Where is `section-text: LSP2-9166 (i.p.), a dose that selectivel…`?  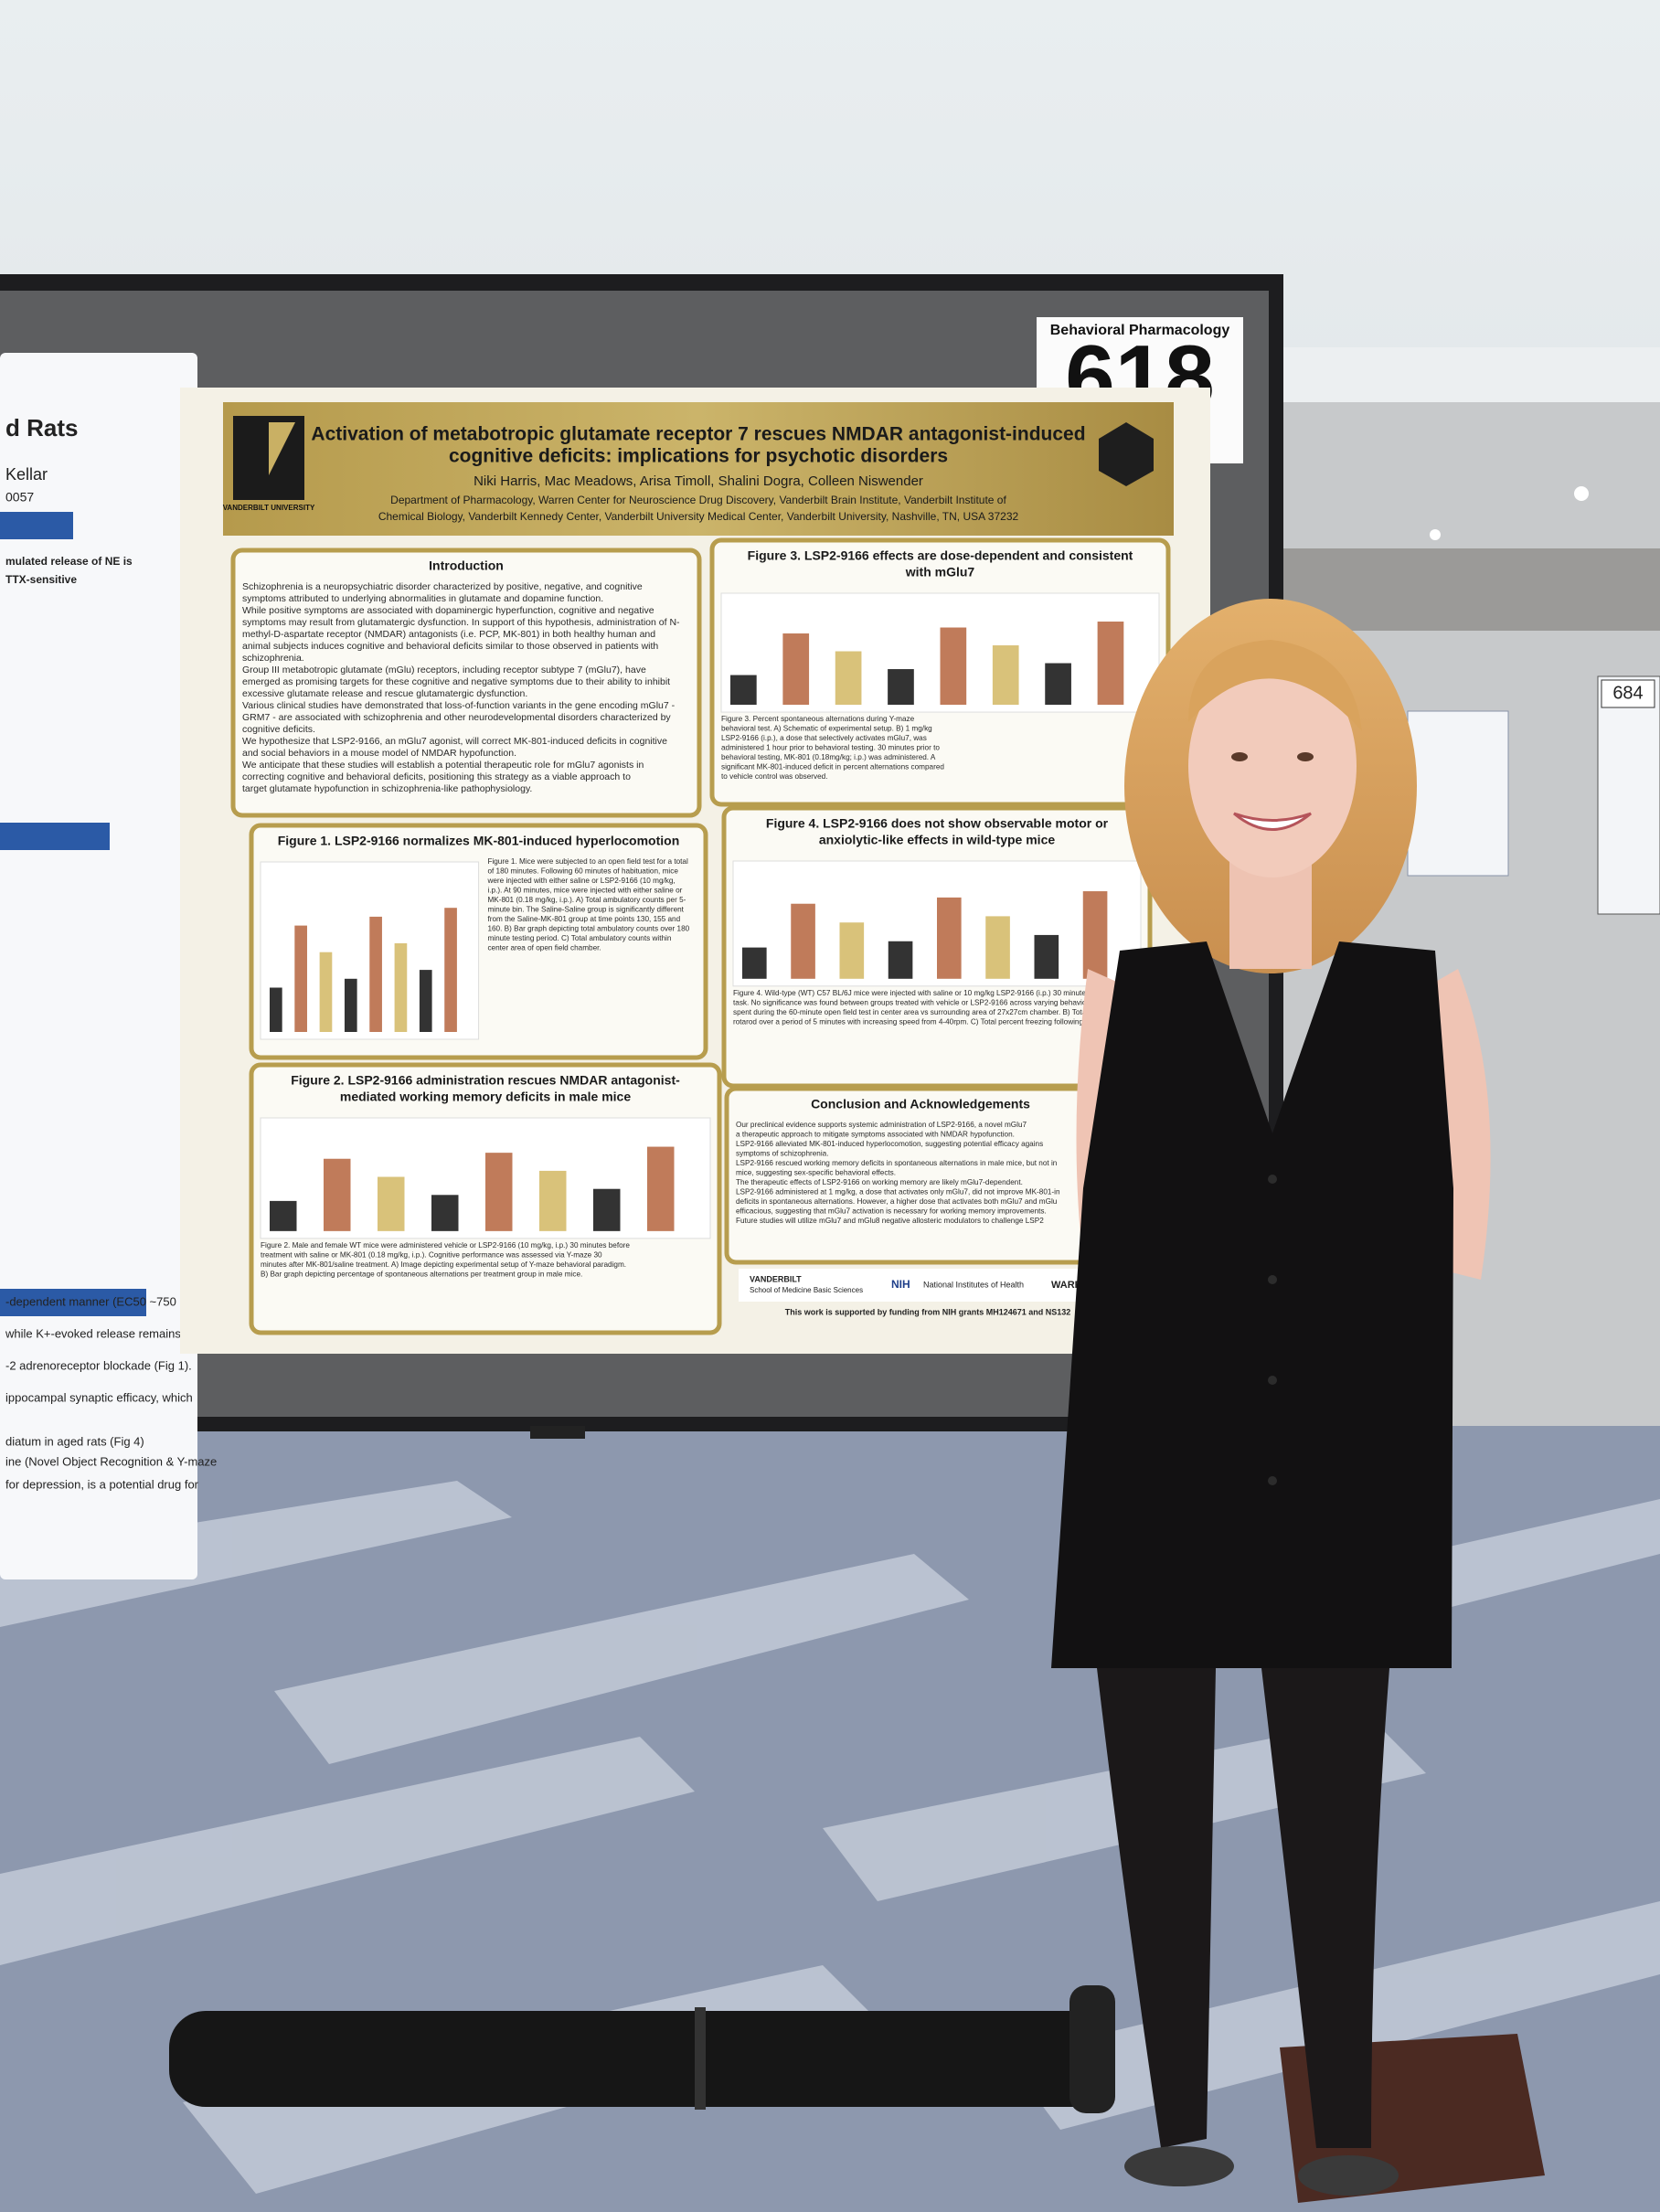
section-text: LSP2-9166 (i.p.), a dose that selectivel… is located at coordinates (824, 738).